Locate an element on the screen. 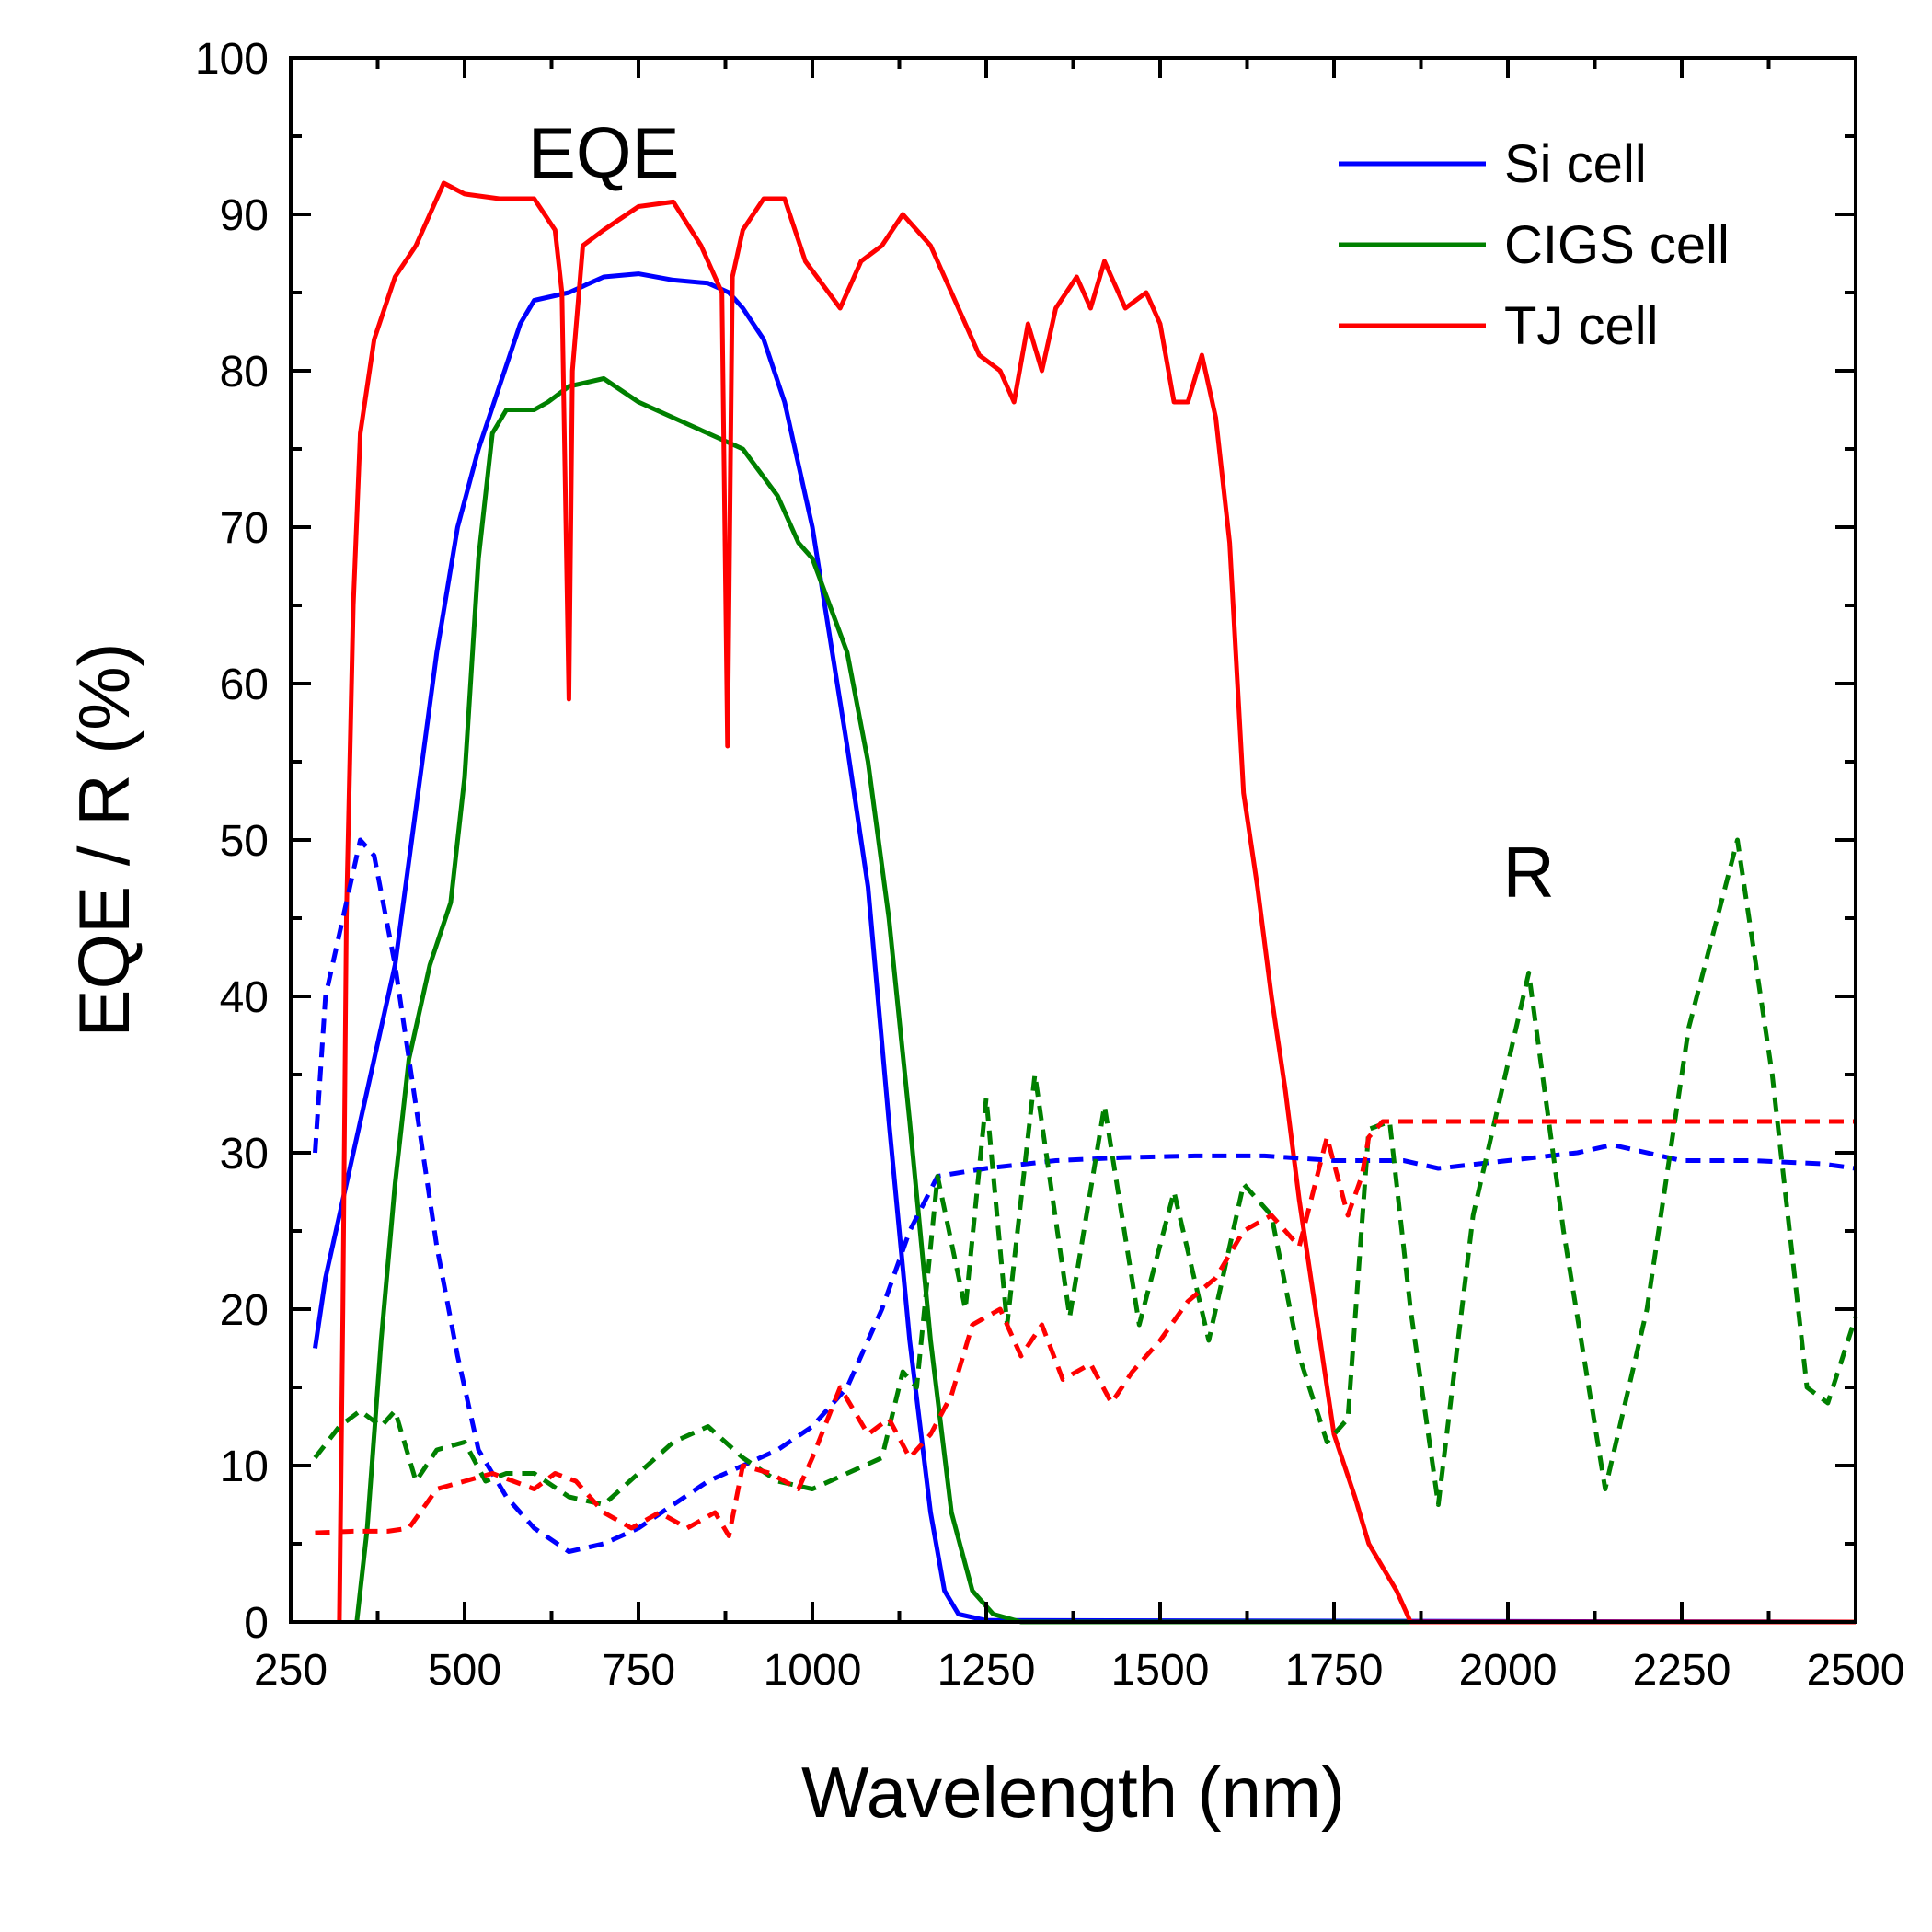 The height and width of the screenshot is (1932, 1932). y-tick-label: 100 is located at coordinates (232, 59).